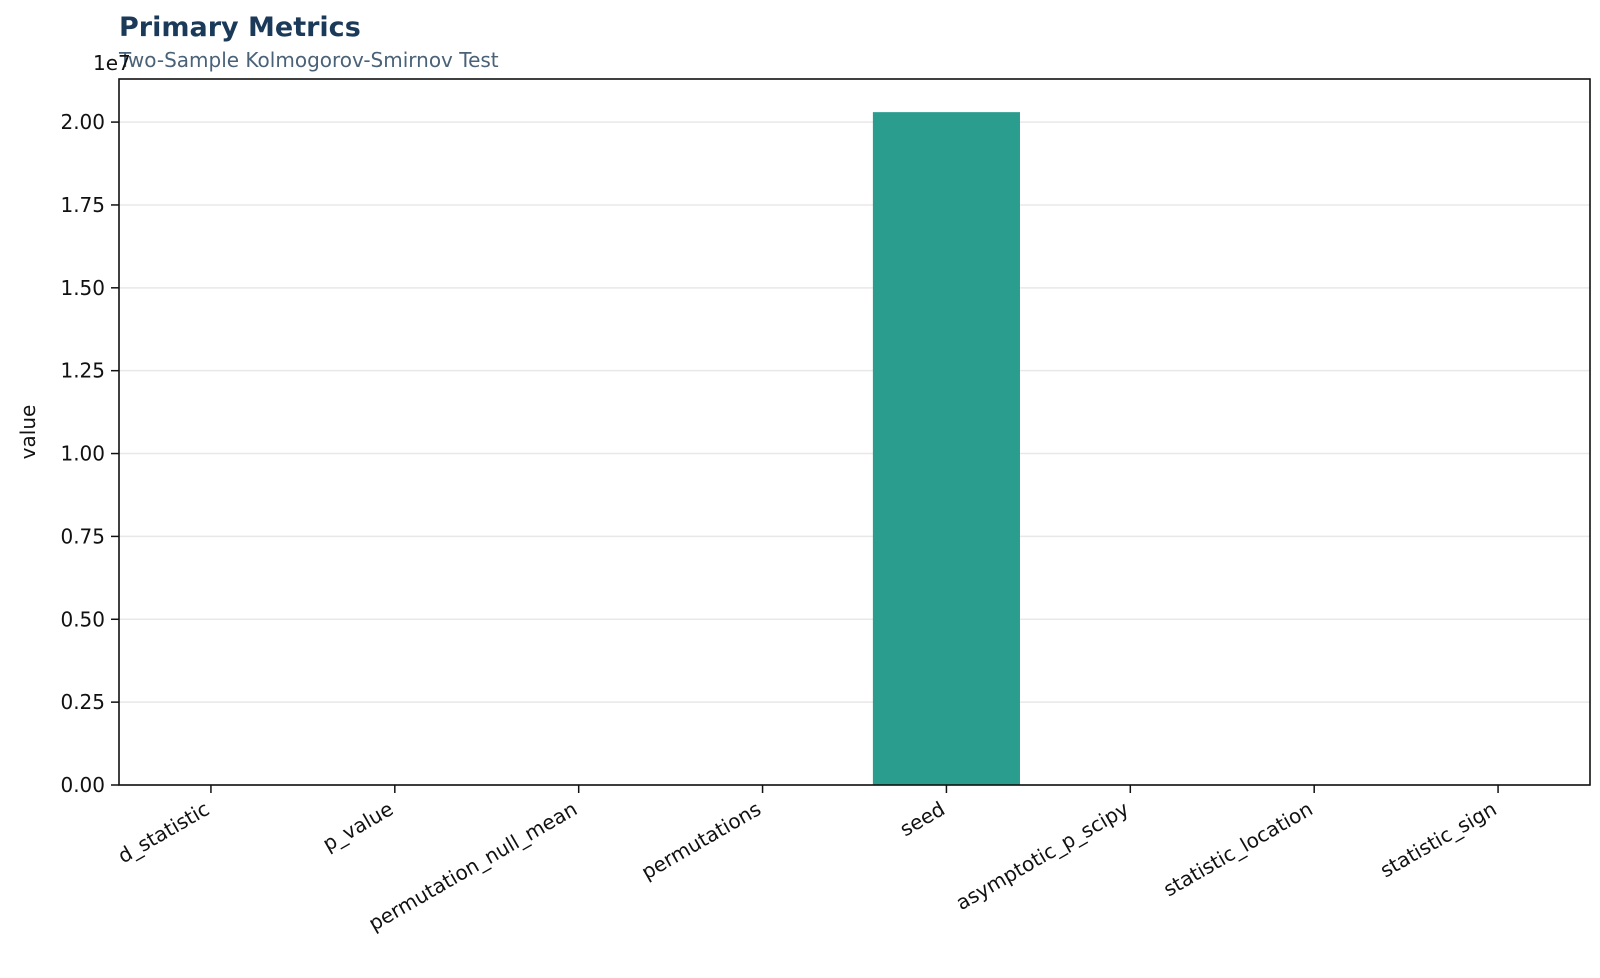 The width and height of the screenshot is (1600, 978). I want to click on y-axis-ticks: 0.00 0.25 0.50 0.75 1.00 1.25 1.50 1.75 2.00, so click(89, 453).